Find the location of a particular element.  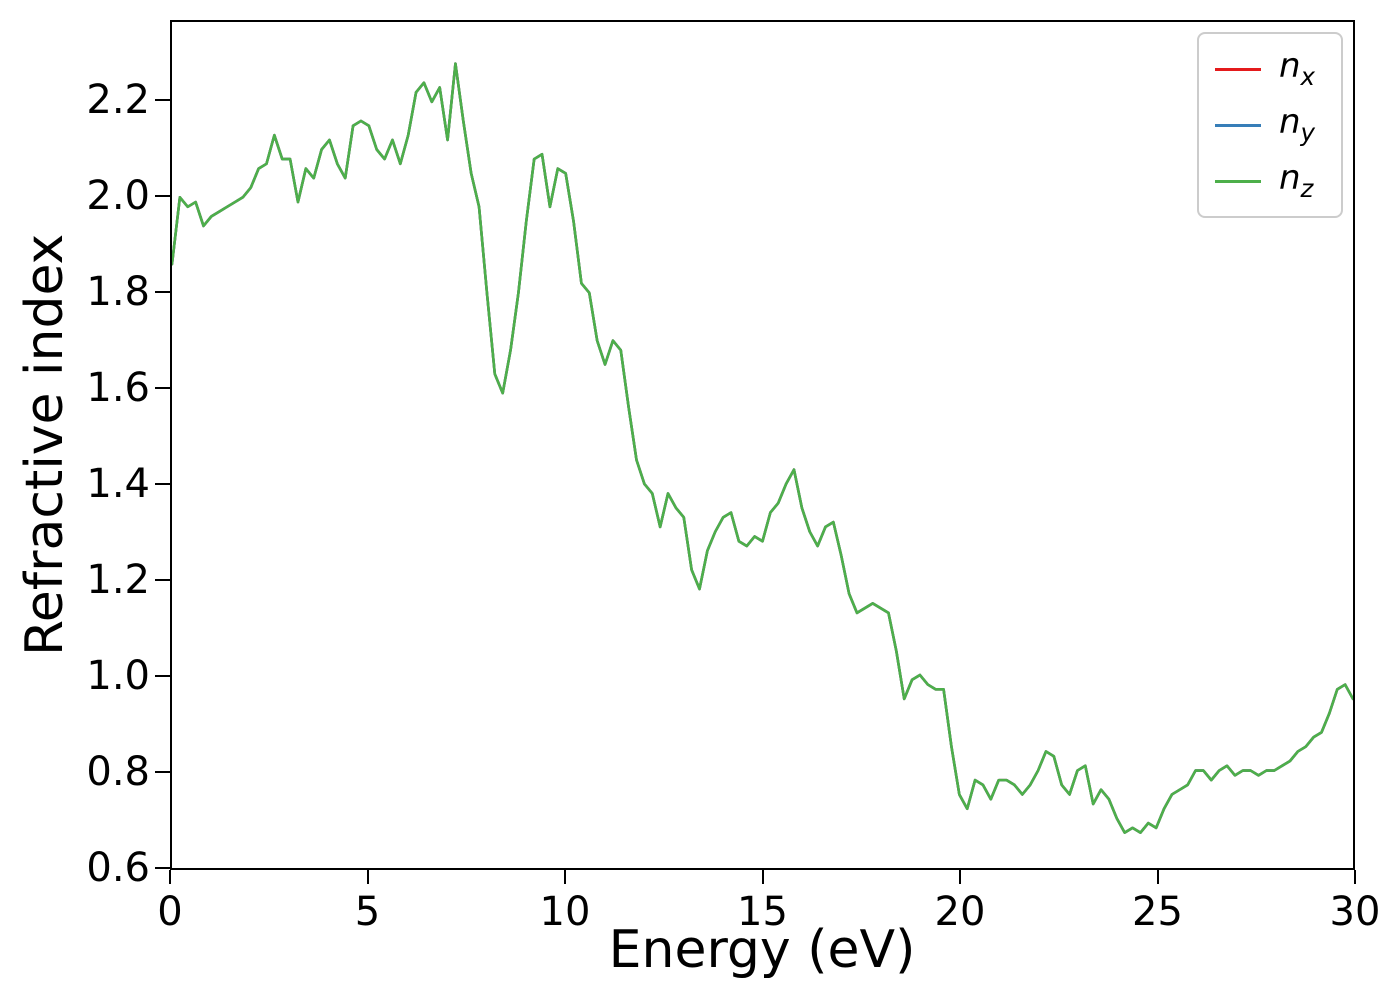

x-tick-label: 0 is located at coordinates (170, 912).